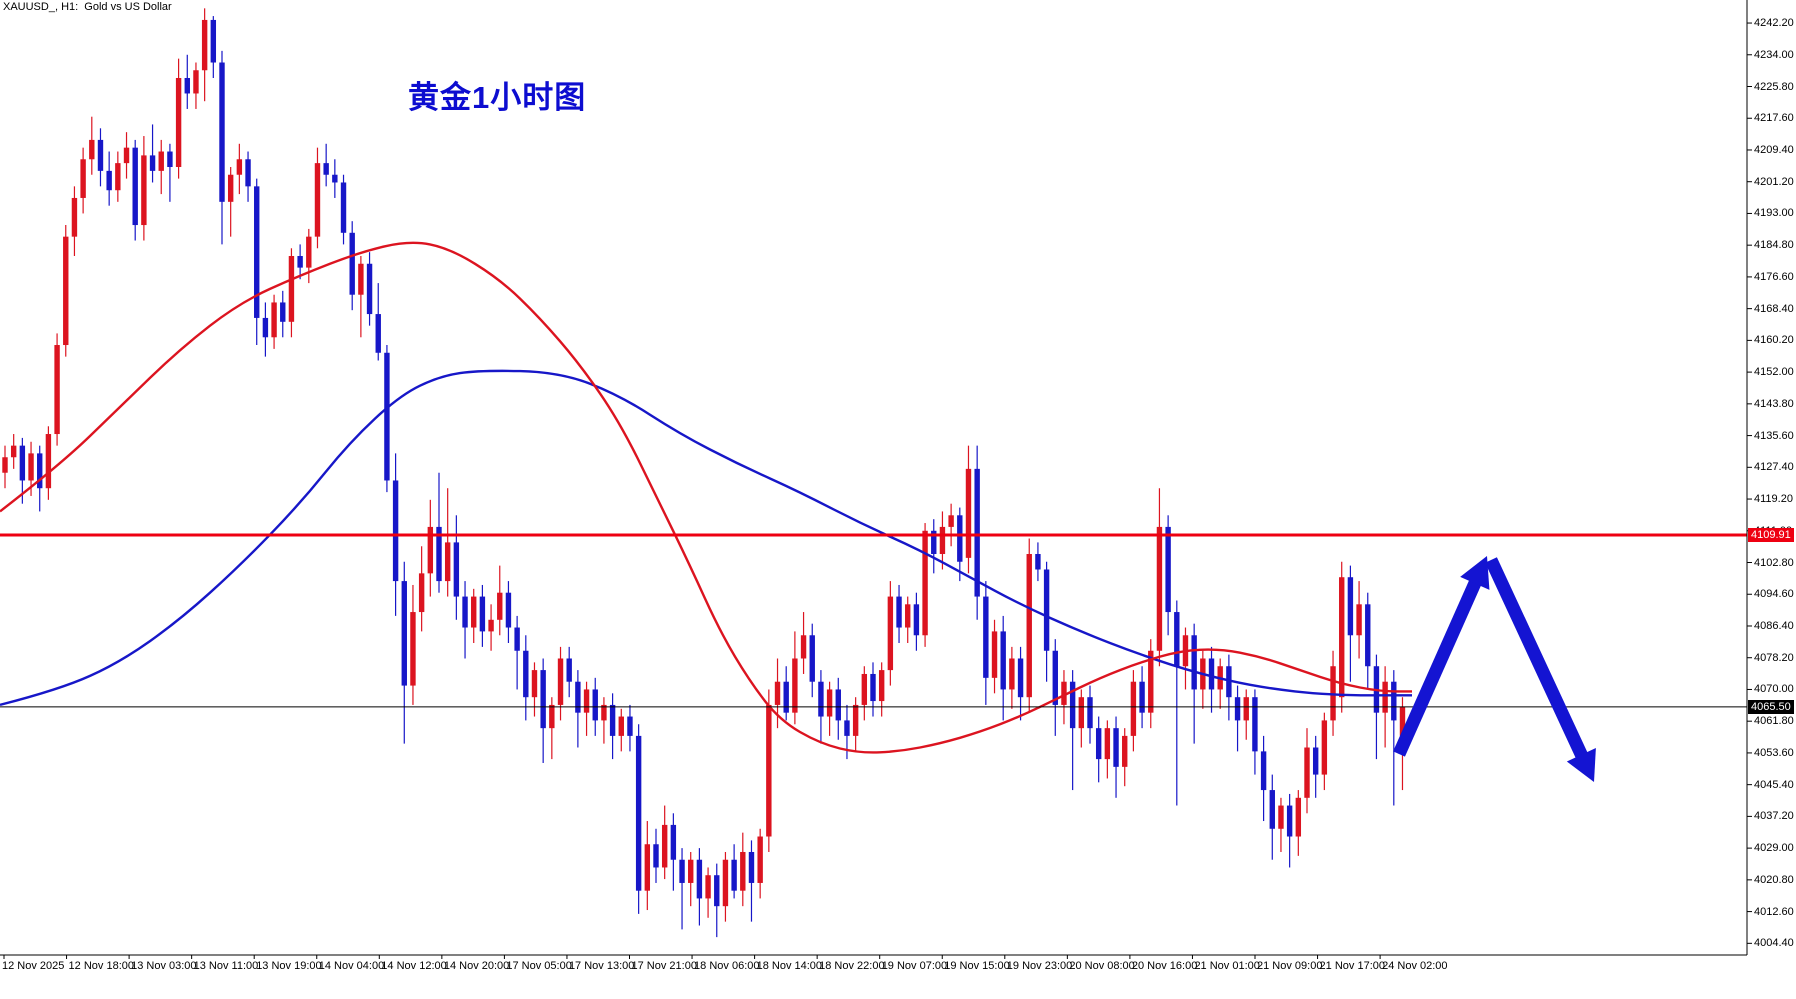 This screenshot has width=1796, height=999. Describe the element at coordinates (914, 966) in the screenshot. I see `time-axis-label: 19 Nov 07:00` at that location.